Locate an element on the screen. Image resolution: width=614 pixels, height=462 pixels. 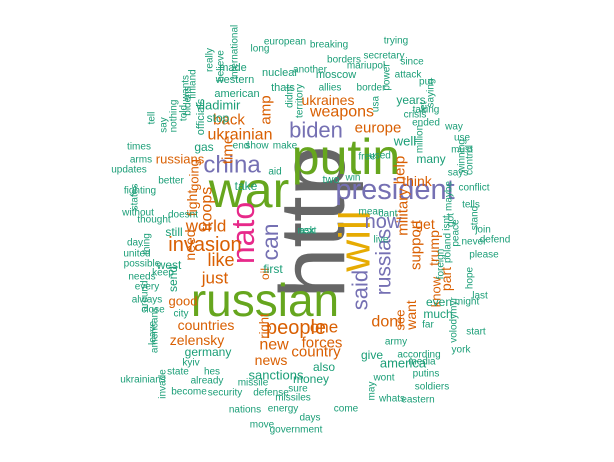
word-join: join is located at coordinates (482, 230).